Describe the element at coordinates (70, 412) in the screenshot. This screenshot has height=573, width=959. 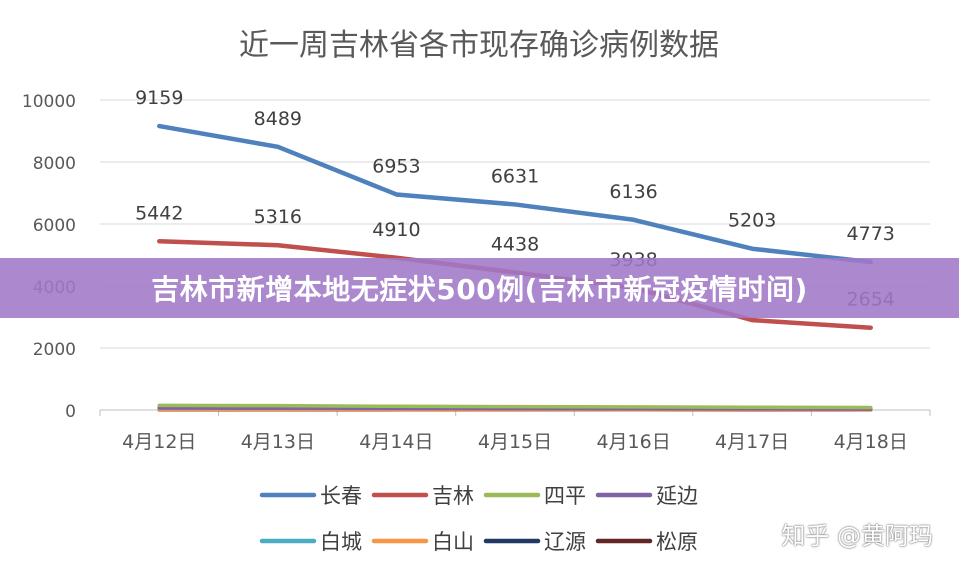
I see `y-tick-label: 0` at that location.